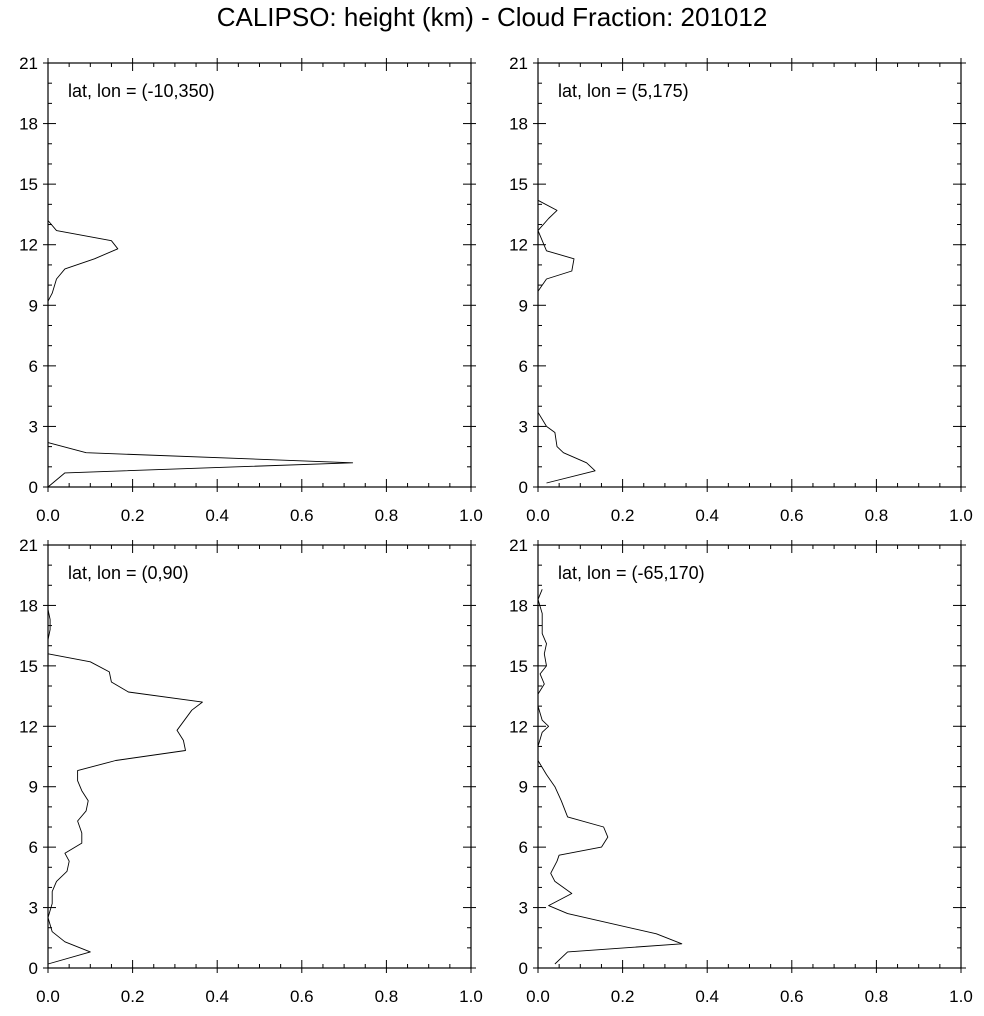  I want to click on panel-annotation: lat, lon = (-65,170), so click(631, 573).